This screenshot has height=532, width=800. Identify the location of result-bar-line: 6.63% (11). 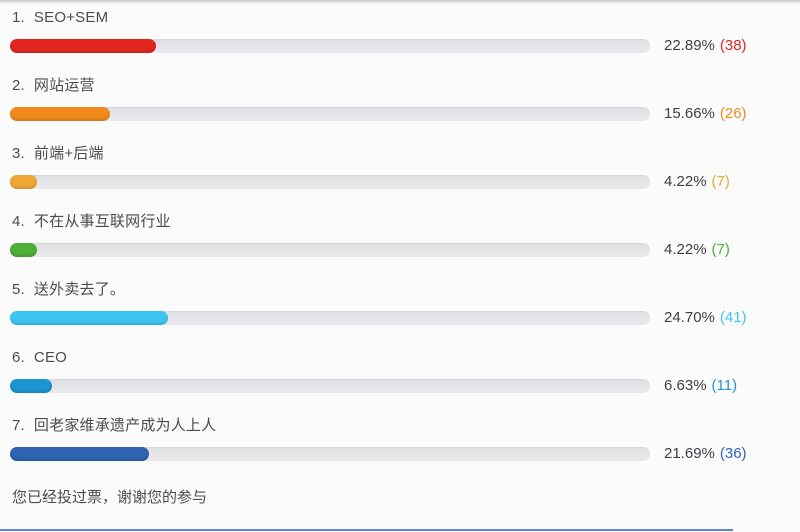
(405, 385).